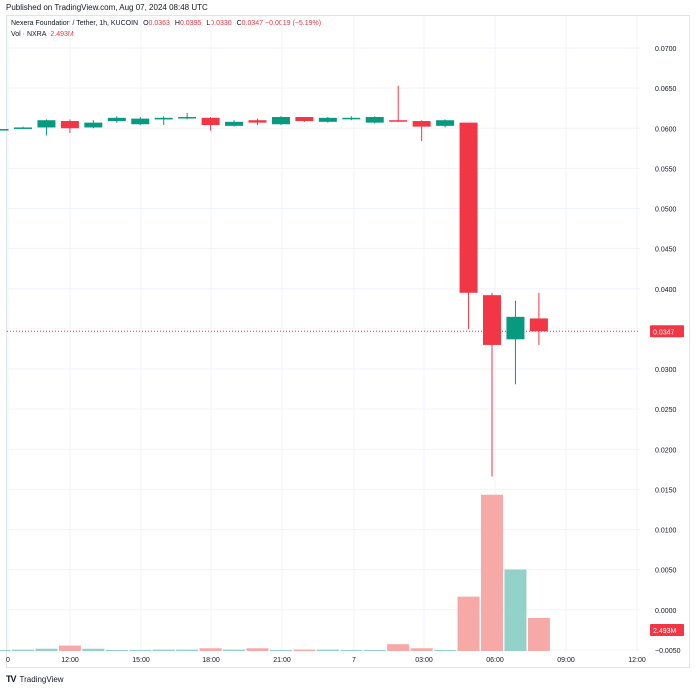 This screenshot has height=691, width=696. Describe the element at coordinates (221, 23) in the screenshot. I see `low-value: 0.0330` at that location.